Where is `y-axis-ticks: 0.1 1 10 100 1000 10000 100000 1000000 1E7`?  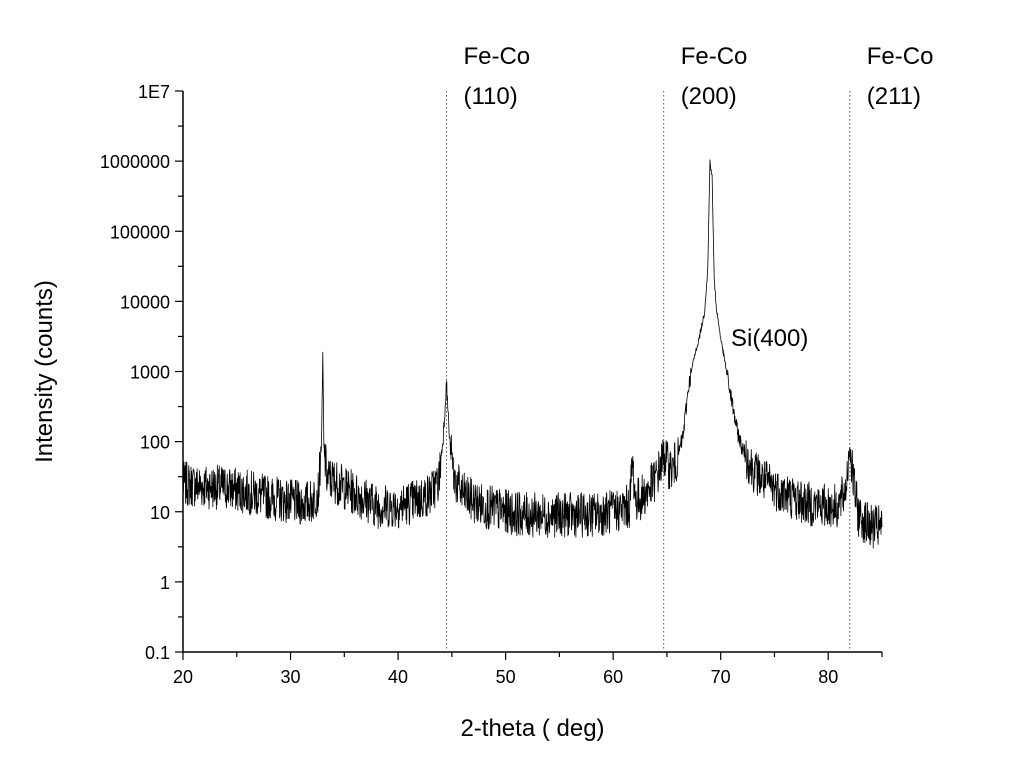
y-axis-ticks: 0.1 1 10 100 1000 10000 100000 1000000 1E7 is located at coordinates (141, 372).